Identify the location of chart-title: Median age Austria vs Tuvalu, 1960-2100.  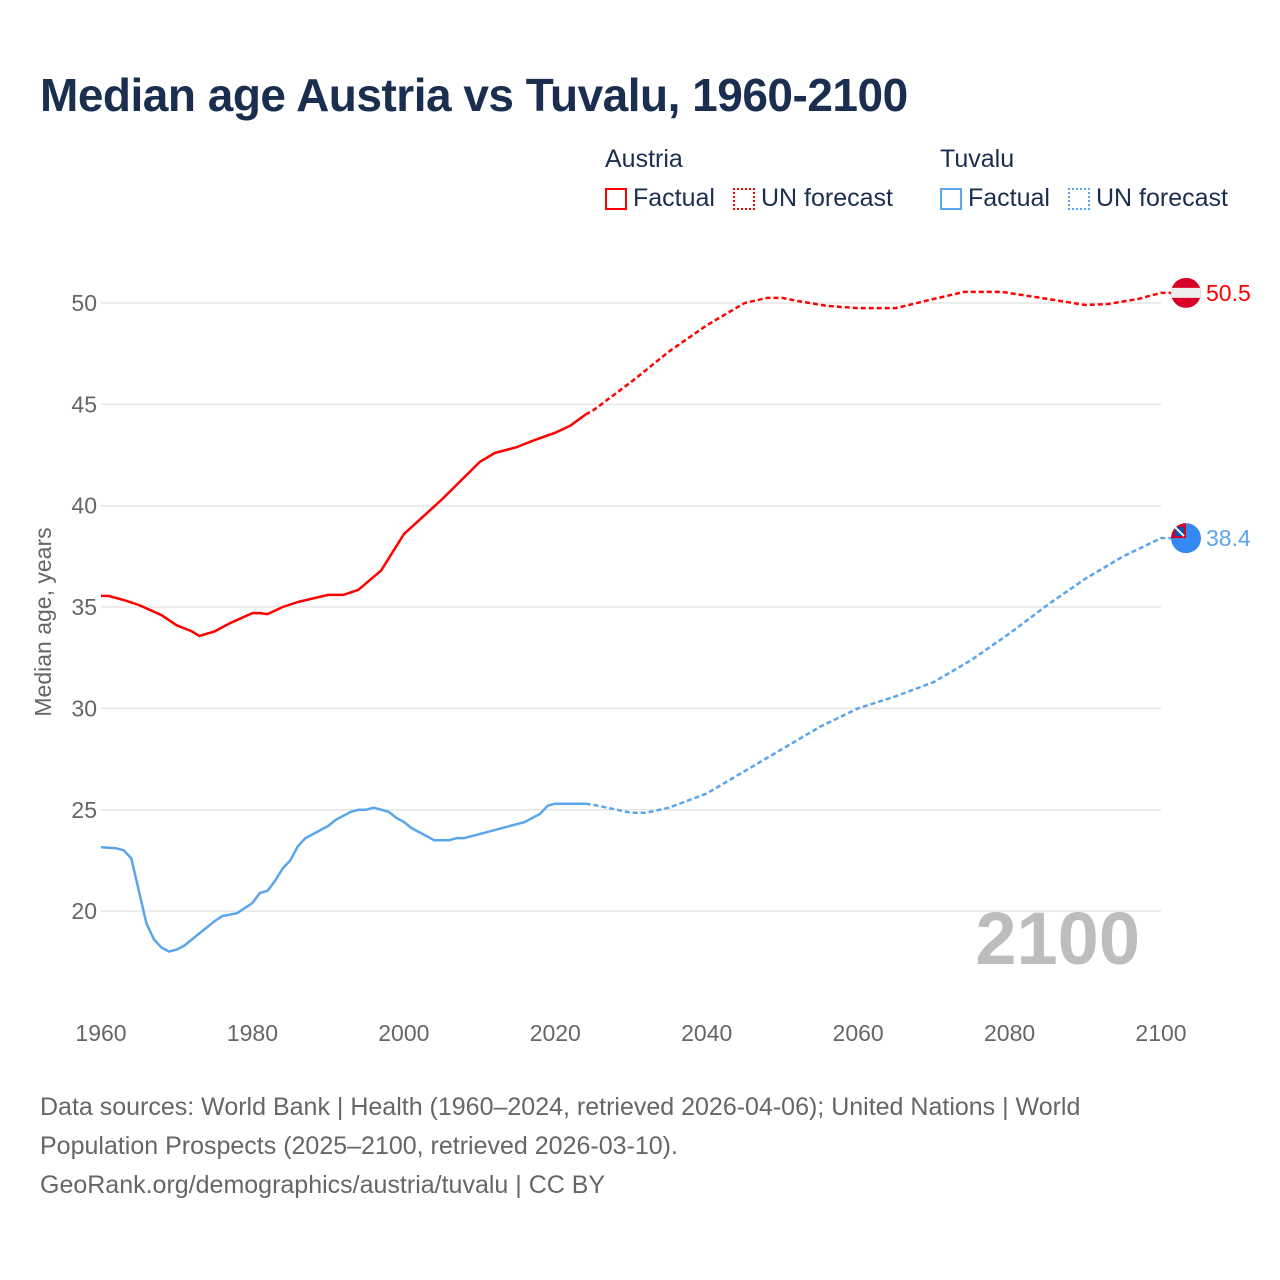
(474, 95).